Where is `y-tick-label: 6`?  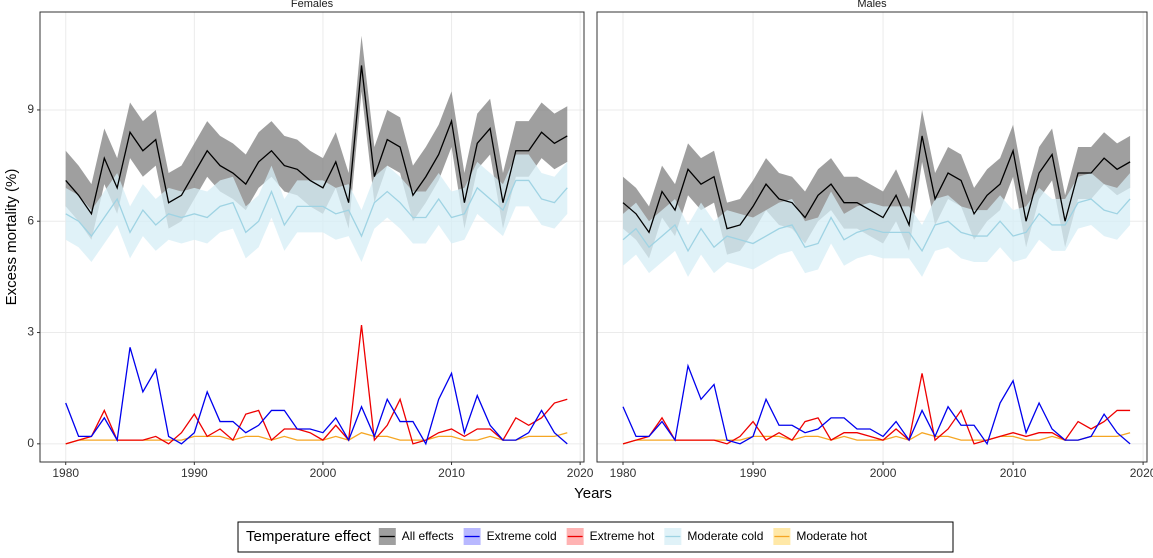
y-tick-label: 6 is located at coordinates (30, 220).